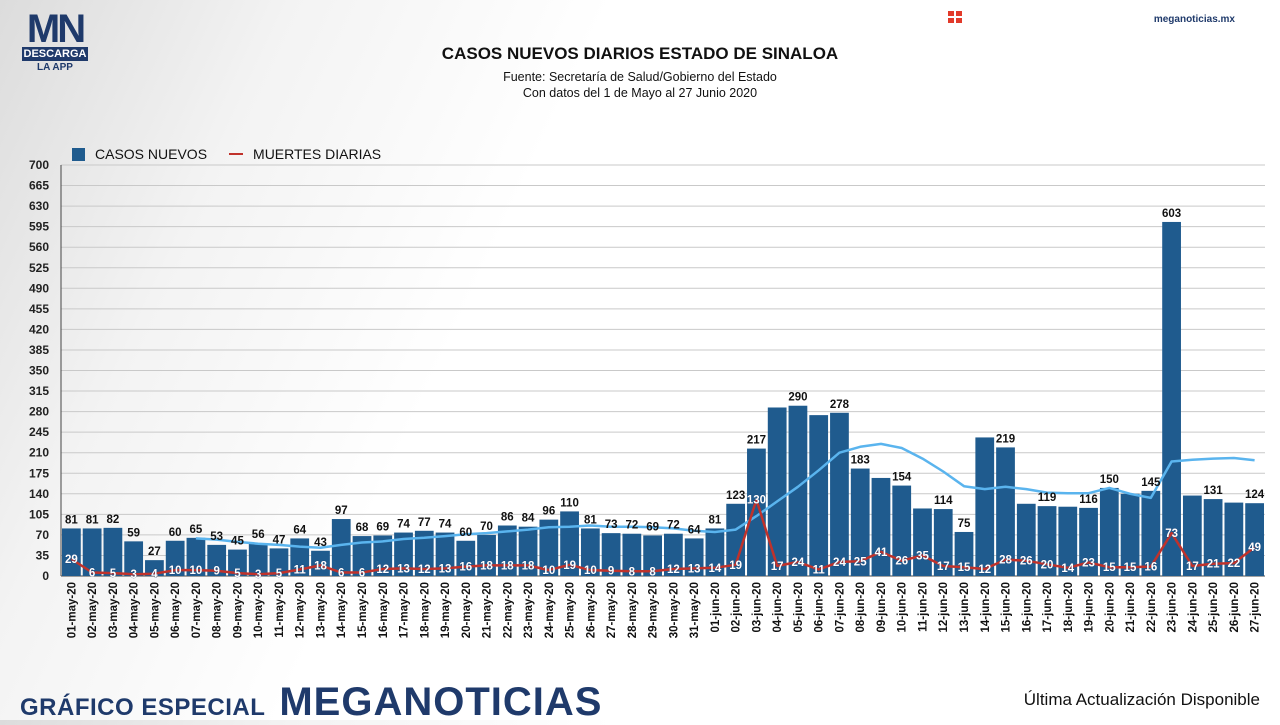  Describe the element at coordinates (39, 247) in the screenshot. I see `y-tick-label: 560` at that location.